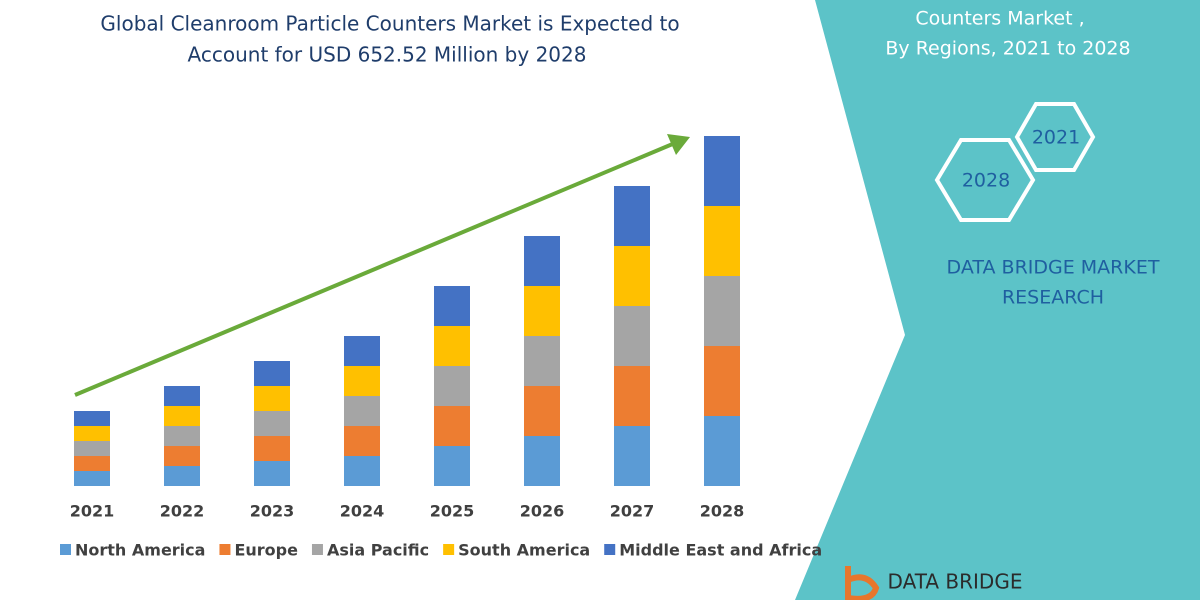 This screenshot has height=604, width=1200. What do you see at coordinates (1053, 268) in the screenshot?
I see `brand-text: DATA BRIDGE MARKET` at bounding box center [1053, 268].